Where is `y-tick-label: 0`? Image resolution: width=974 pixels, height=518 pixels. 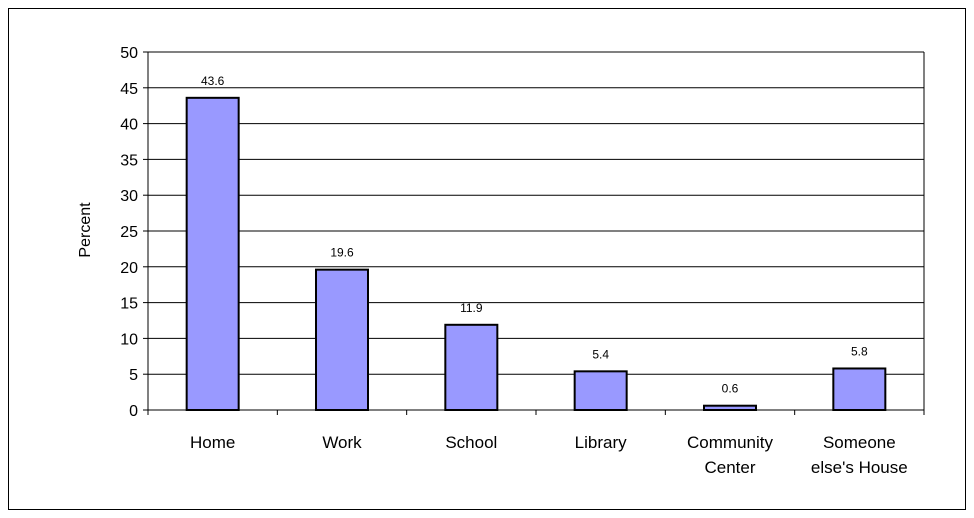 y-tick-label: 0 is located at coordinates (133, 411).